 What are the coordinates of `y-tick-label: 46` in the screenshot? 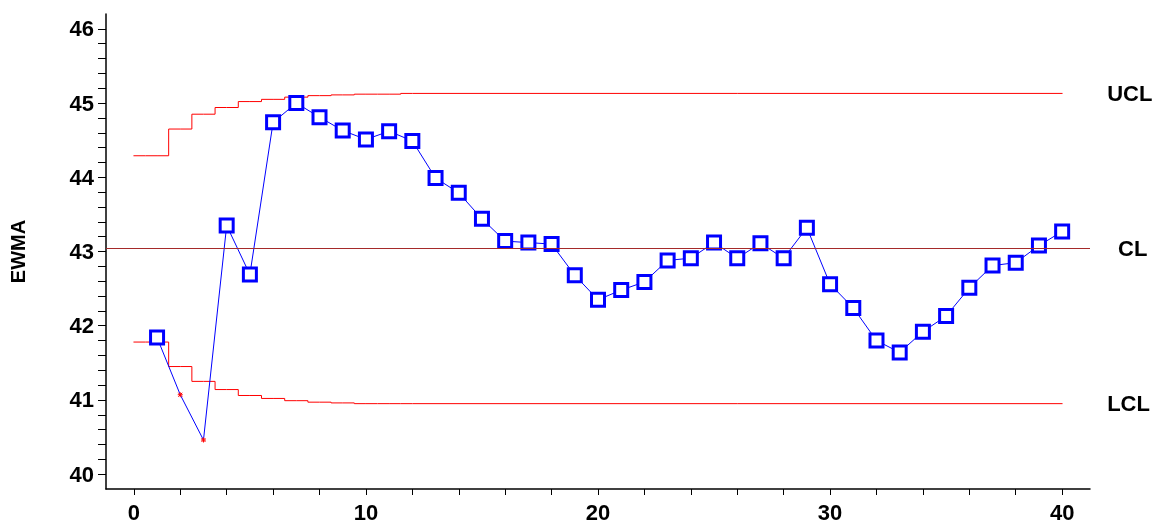 It's located at (81, 29).